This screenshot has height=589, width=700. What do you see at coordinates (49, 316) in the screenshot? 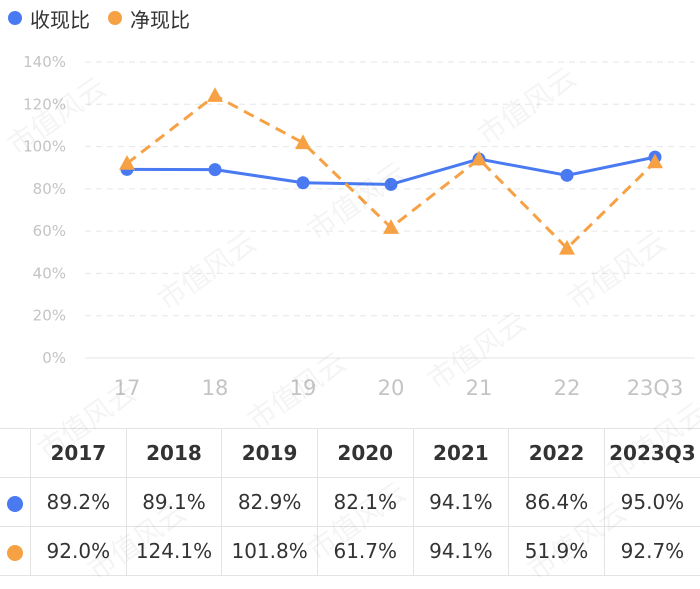
I see `y-tick-label: 20%` at bounding box center [49, 316].